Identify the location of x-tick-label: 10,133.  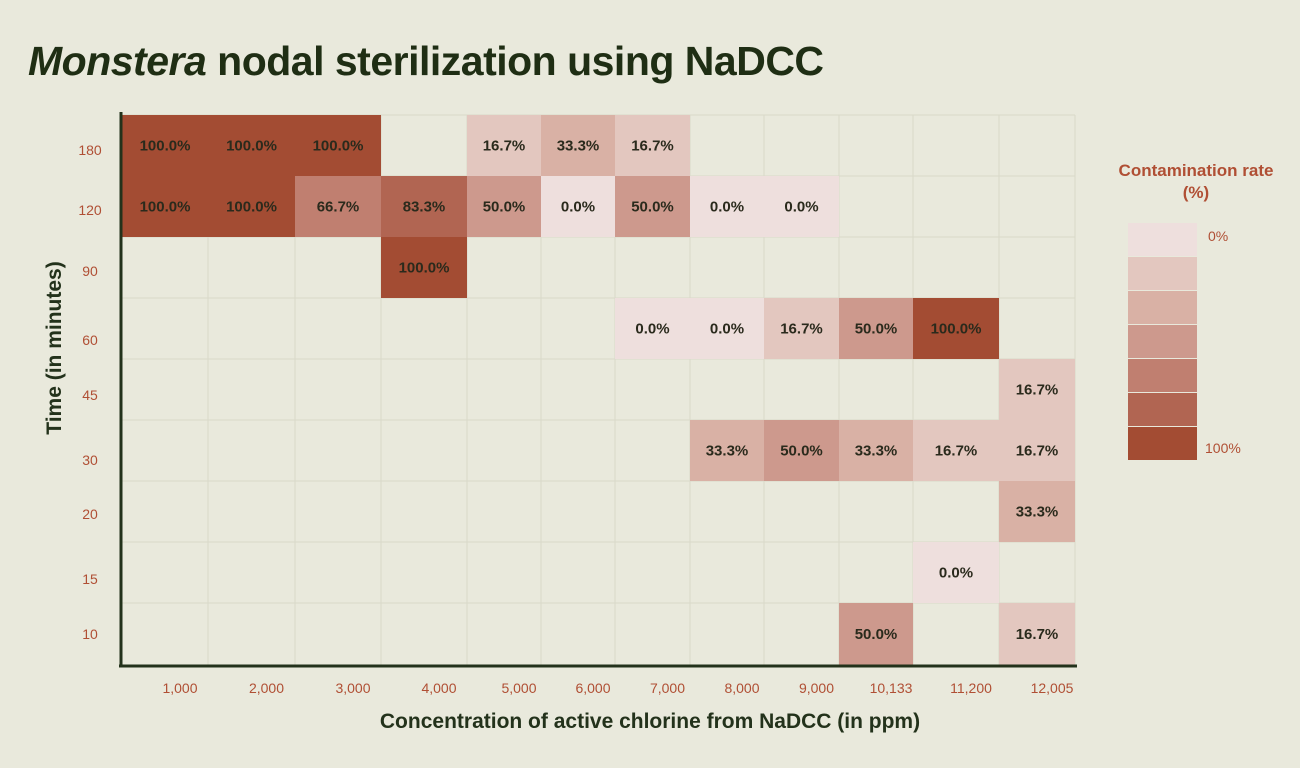
(891, 688).